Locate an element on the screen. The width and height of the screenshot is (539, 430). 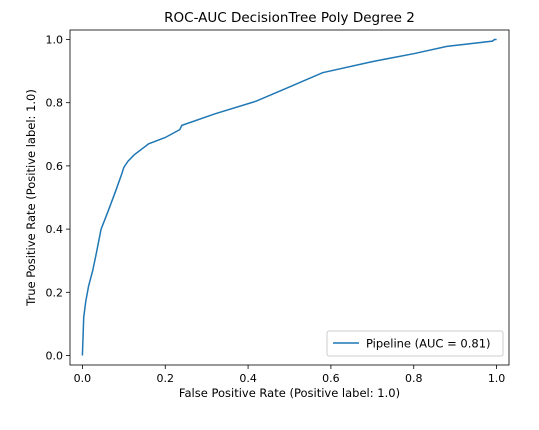
x-axis-ticks: 0.0 0.2 0.4 0.6 0.8 1.0 is located at coordinates (290, 375).